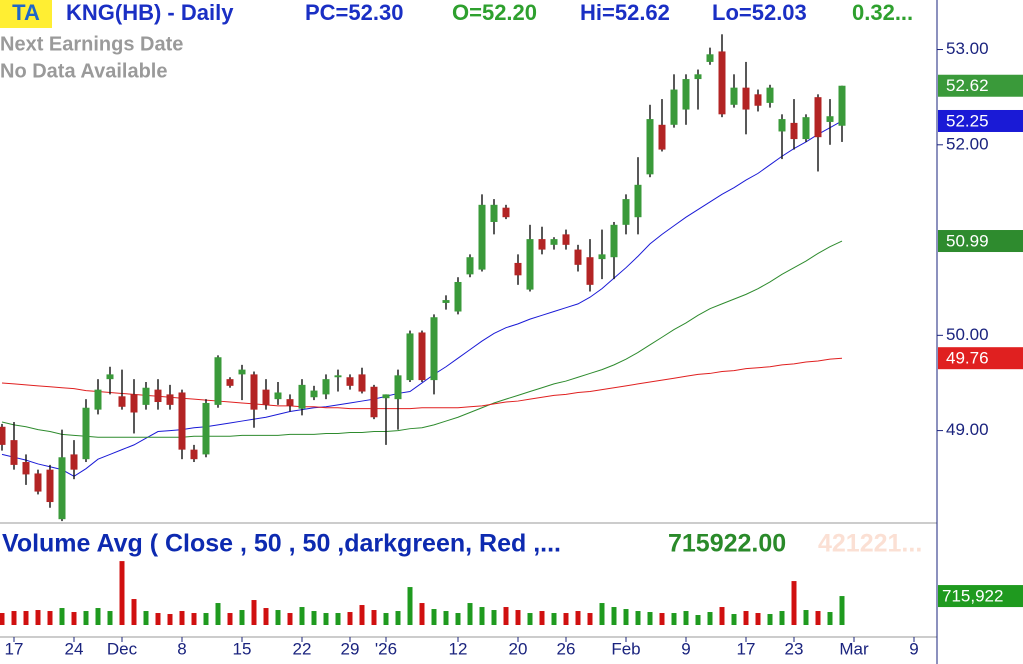  Describe the element at coordinates (967, 429) in the screenshot. I see `y-tick-label: 49.00` at that location.